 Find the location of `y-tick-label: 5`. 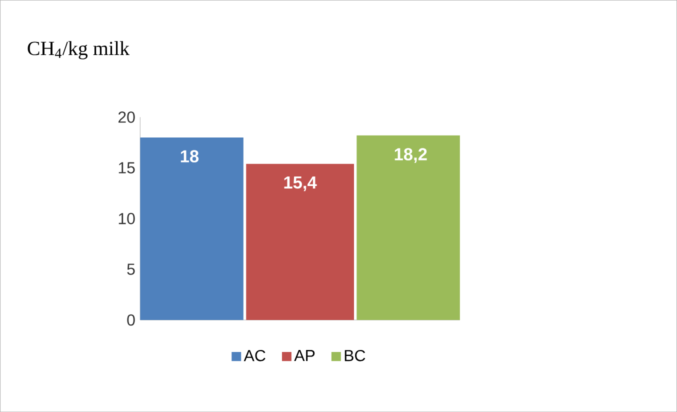

y-tick-label: 5 is located at coordinates (131, 269).